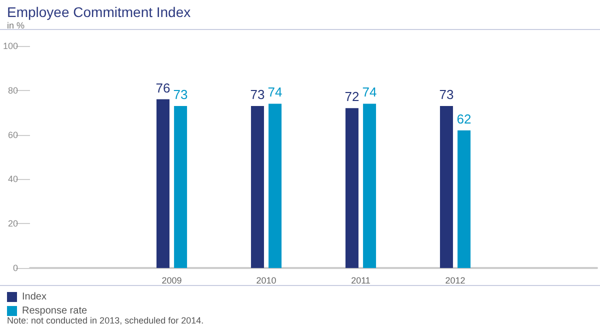 The image size is (600, 325). Describe the element at coordinates (16, 25) in the screenshot. I see `chart-subtitle: in %` at that location.